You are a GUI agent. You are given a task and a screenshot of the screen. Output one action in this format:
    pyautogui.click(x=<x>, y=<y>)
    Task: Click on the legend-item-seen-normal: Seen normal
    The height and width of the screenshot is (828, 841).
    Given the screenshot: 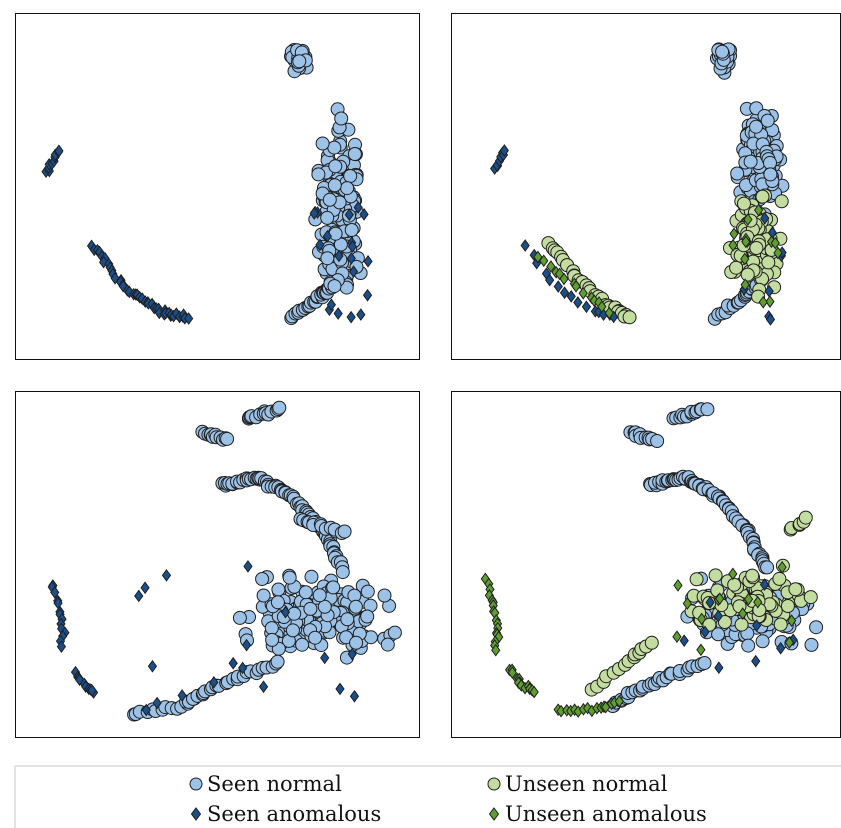 What is the action you would take?
    pyautogui.click(x=265, y=784)
    